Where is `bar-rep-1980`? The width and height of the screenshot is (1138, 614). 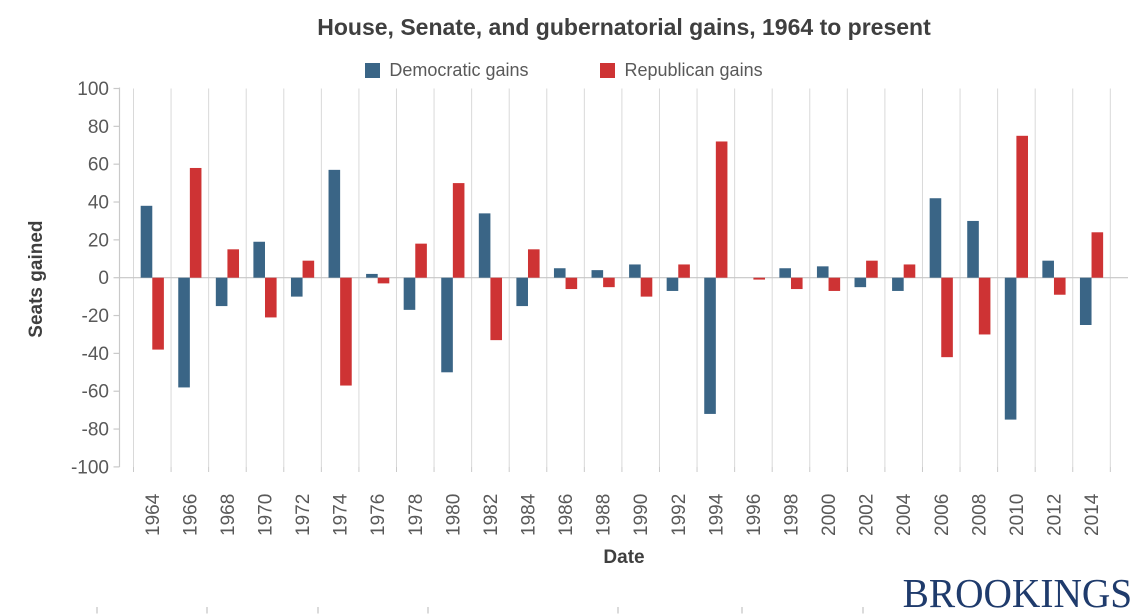 bar-rep-1980 is located at coordinates (458, 230).